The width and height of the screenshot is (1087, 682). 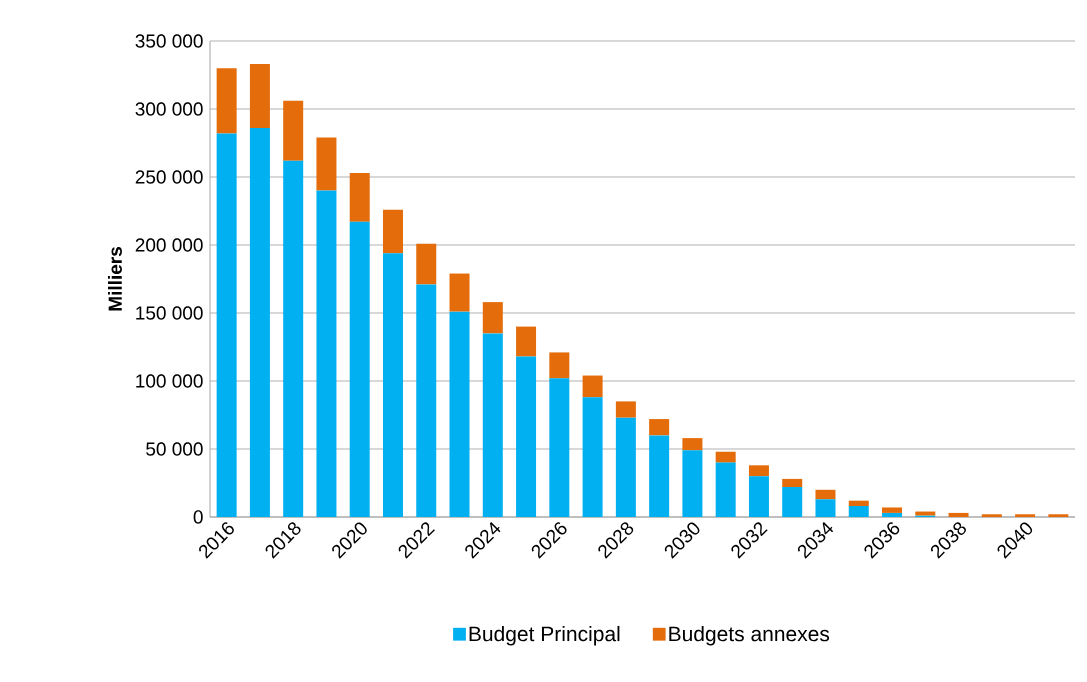 What do you see at coordinates (169, 313) in the screenshot?
I see `y-tick-label: 150 000` at bounding box center [169, 313].